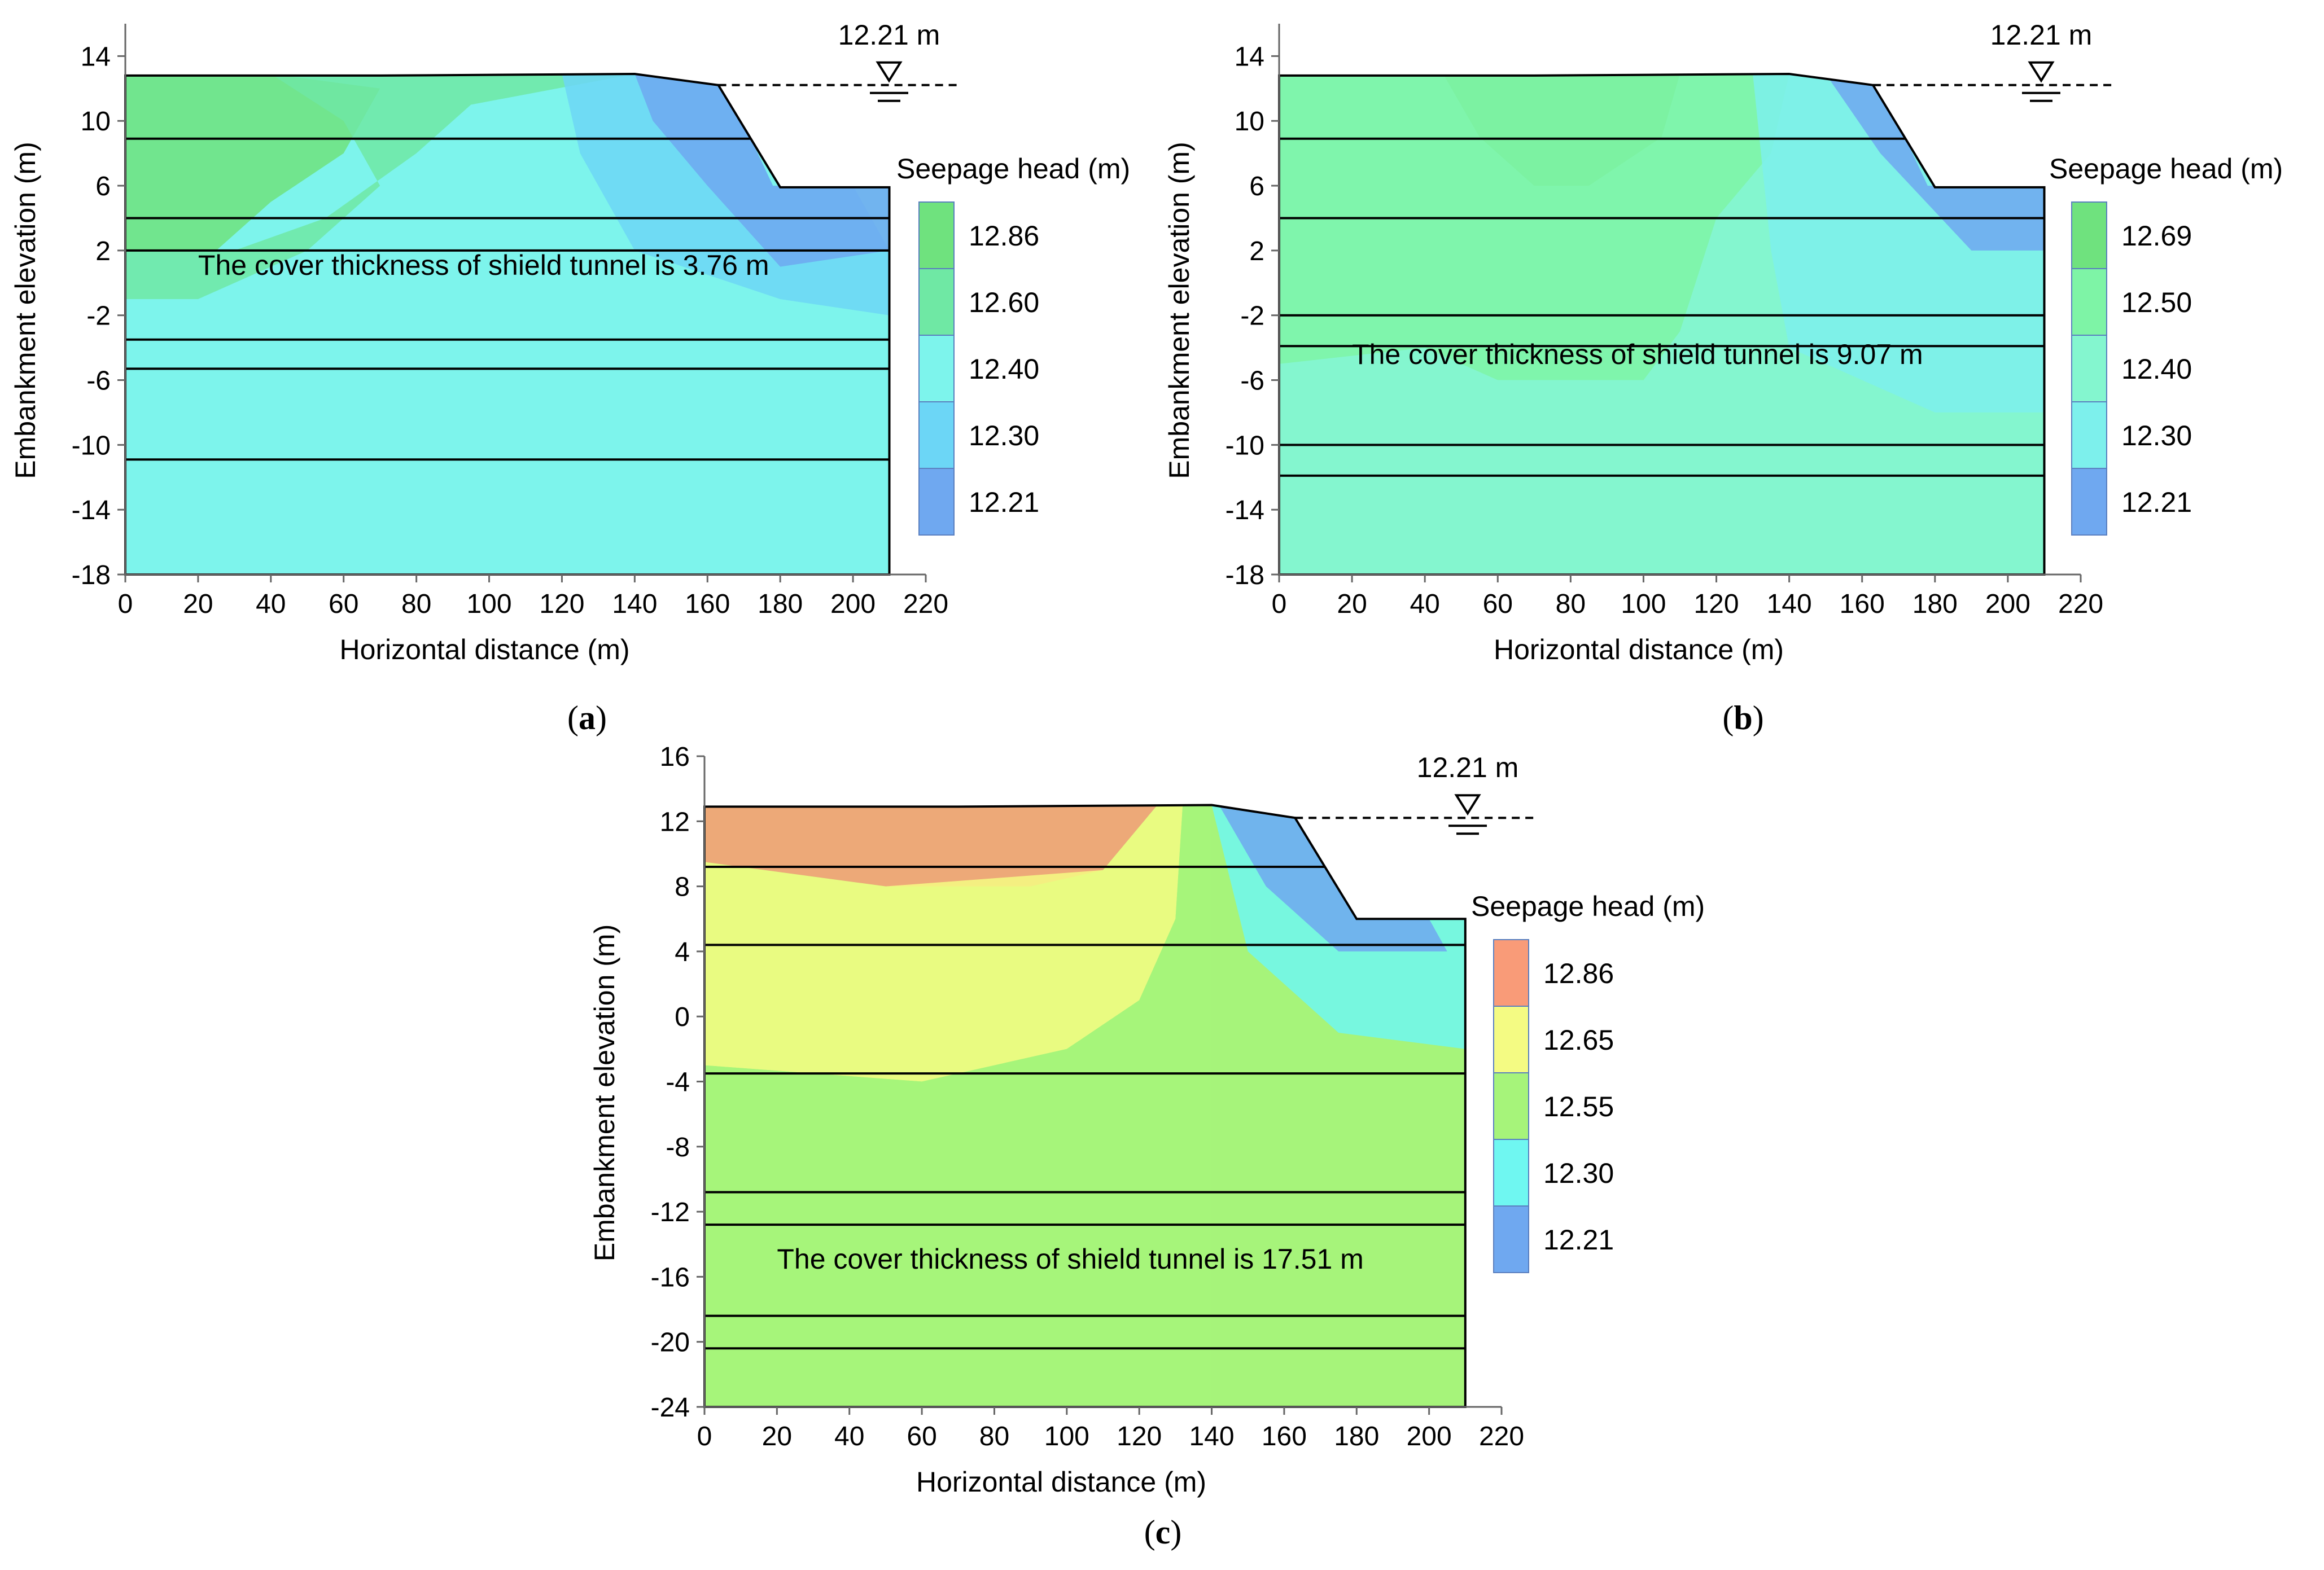 The width and height of the screenshot is (2324, 1570). I want to click on y-tick-label-b-1: 10, so click(1249, 122).